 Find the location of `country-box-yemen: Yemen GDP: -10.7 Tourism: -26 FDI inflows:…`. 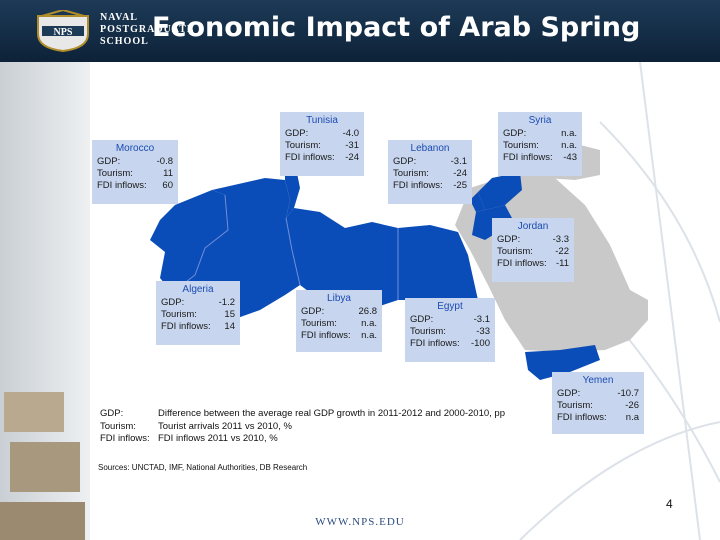

country-box-yemen: Yemen GDP: -10.7 Tourism: -26 FDI inflows:… is located at coordinates (598, 403).